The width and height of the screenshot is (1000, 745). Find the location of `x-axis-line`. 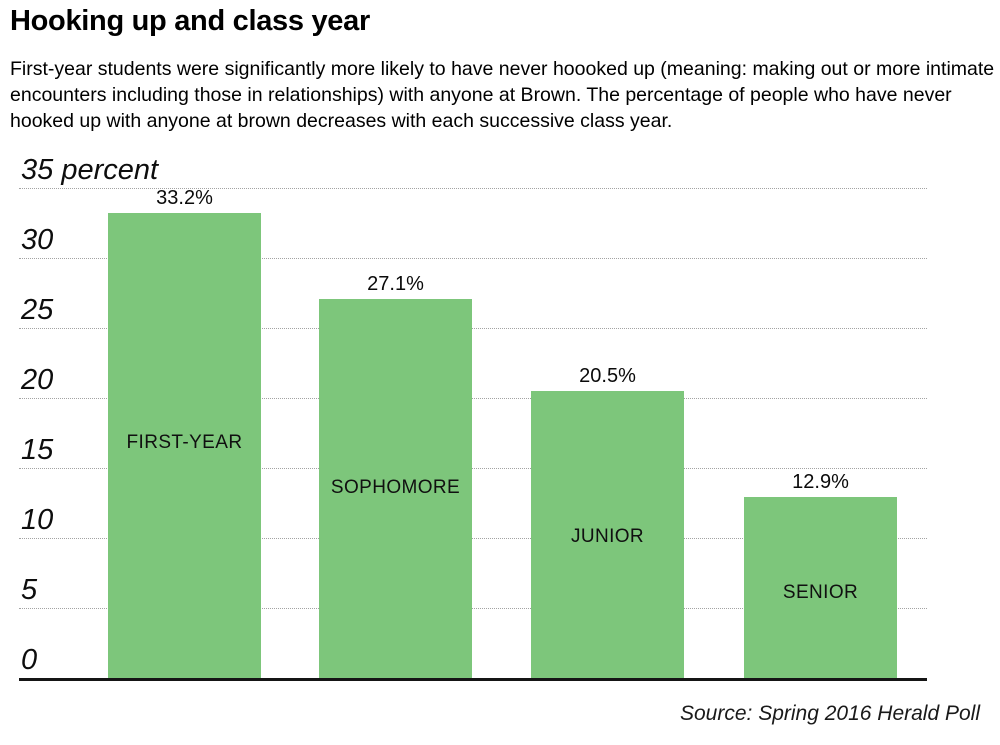

x-axis-line is located at coordinates (473, 679).